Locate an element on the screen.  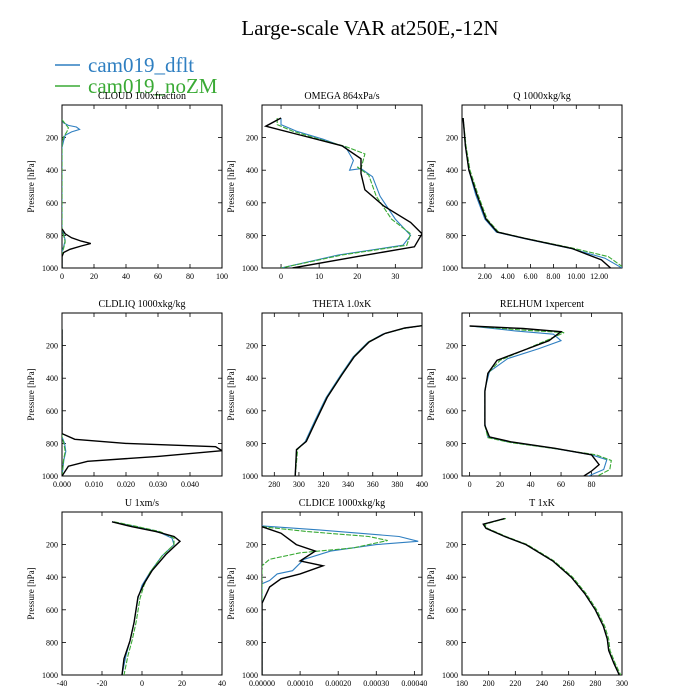
xtick-label-0-4: 80 is located at coordinates (190, 276).